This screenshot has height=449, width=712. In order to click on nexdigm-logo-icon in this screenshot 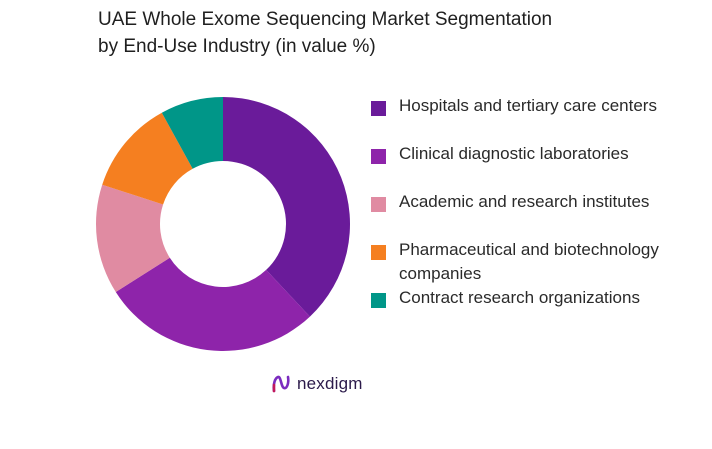, I will do `click(281, 384)`.